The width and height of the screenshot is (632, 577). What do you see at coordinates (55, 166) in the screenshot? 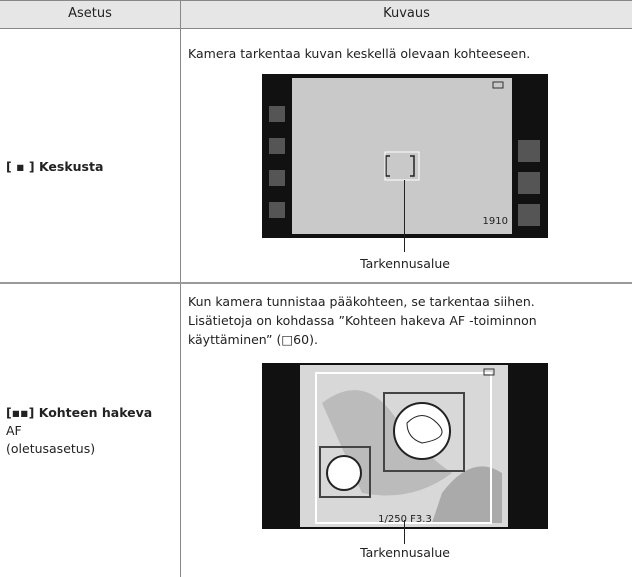
I see `setting: [ ▪ ] Keskusta` at bounding box center [55, 166].